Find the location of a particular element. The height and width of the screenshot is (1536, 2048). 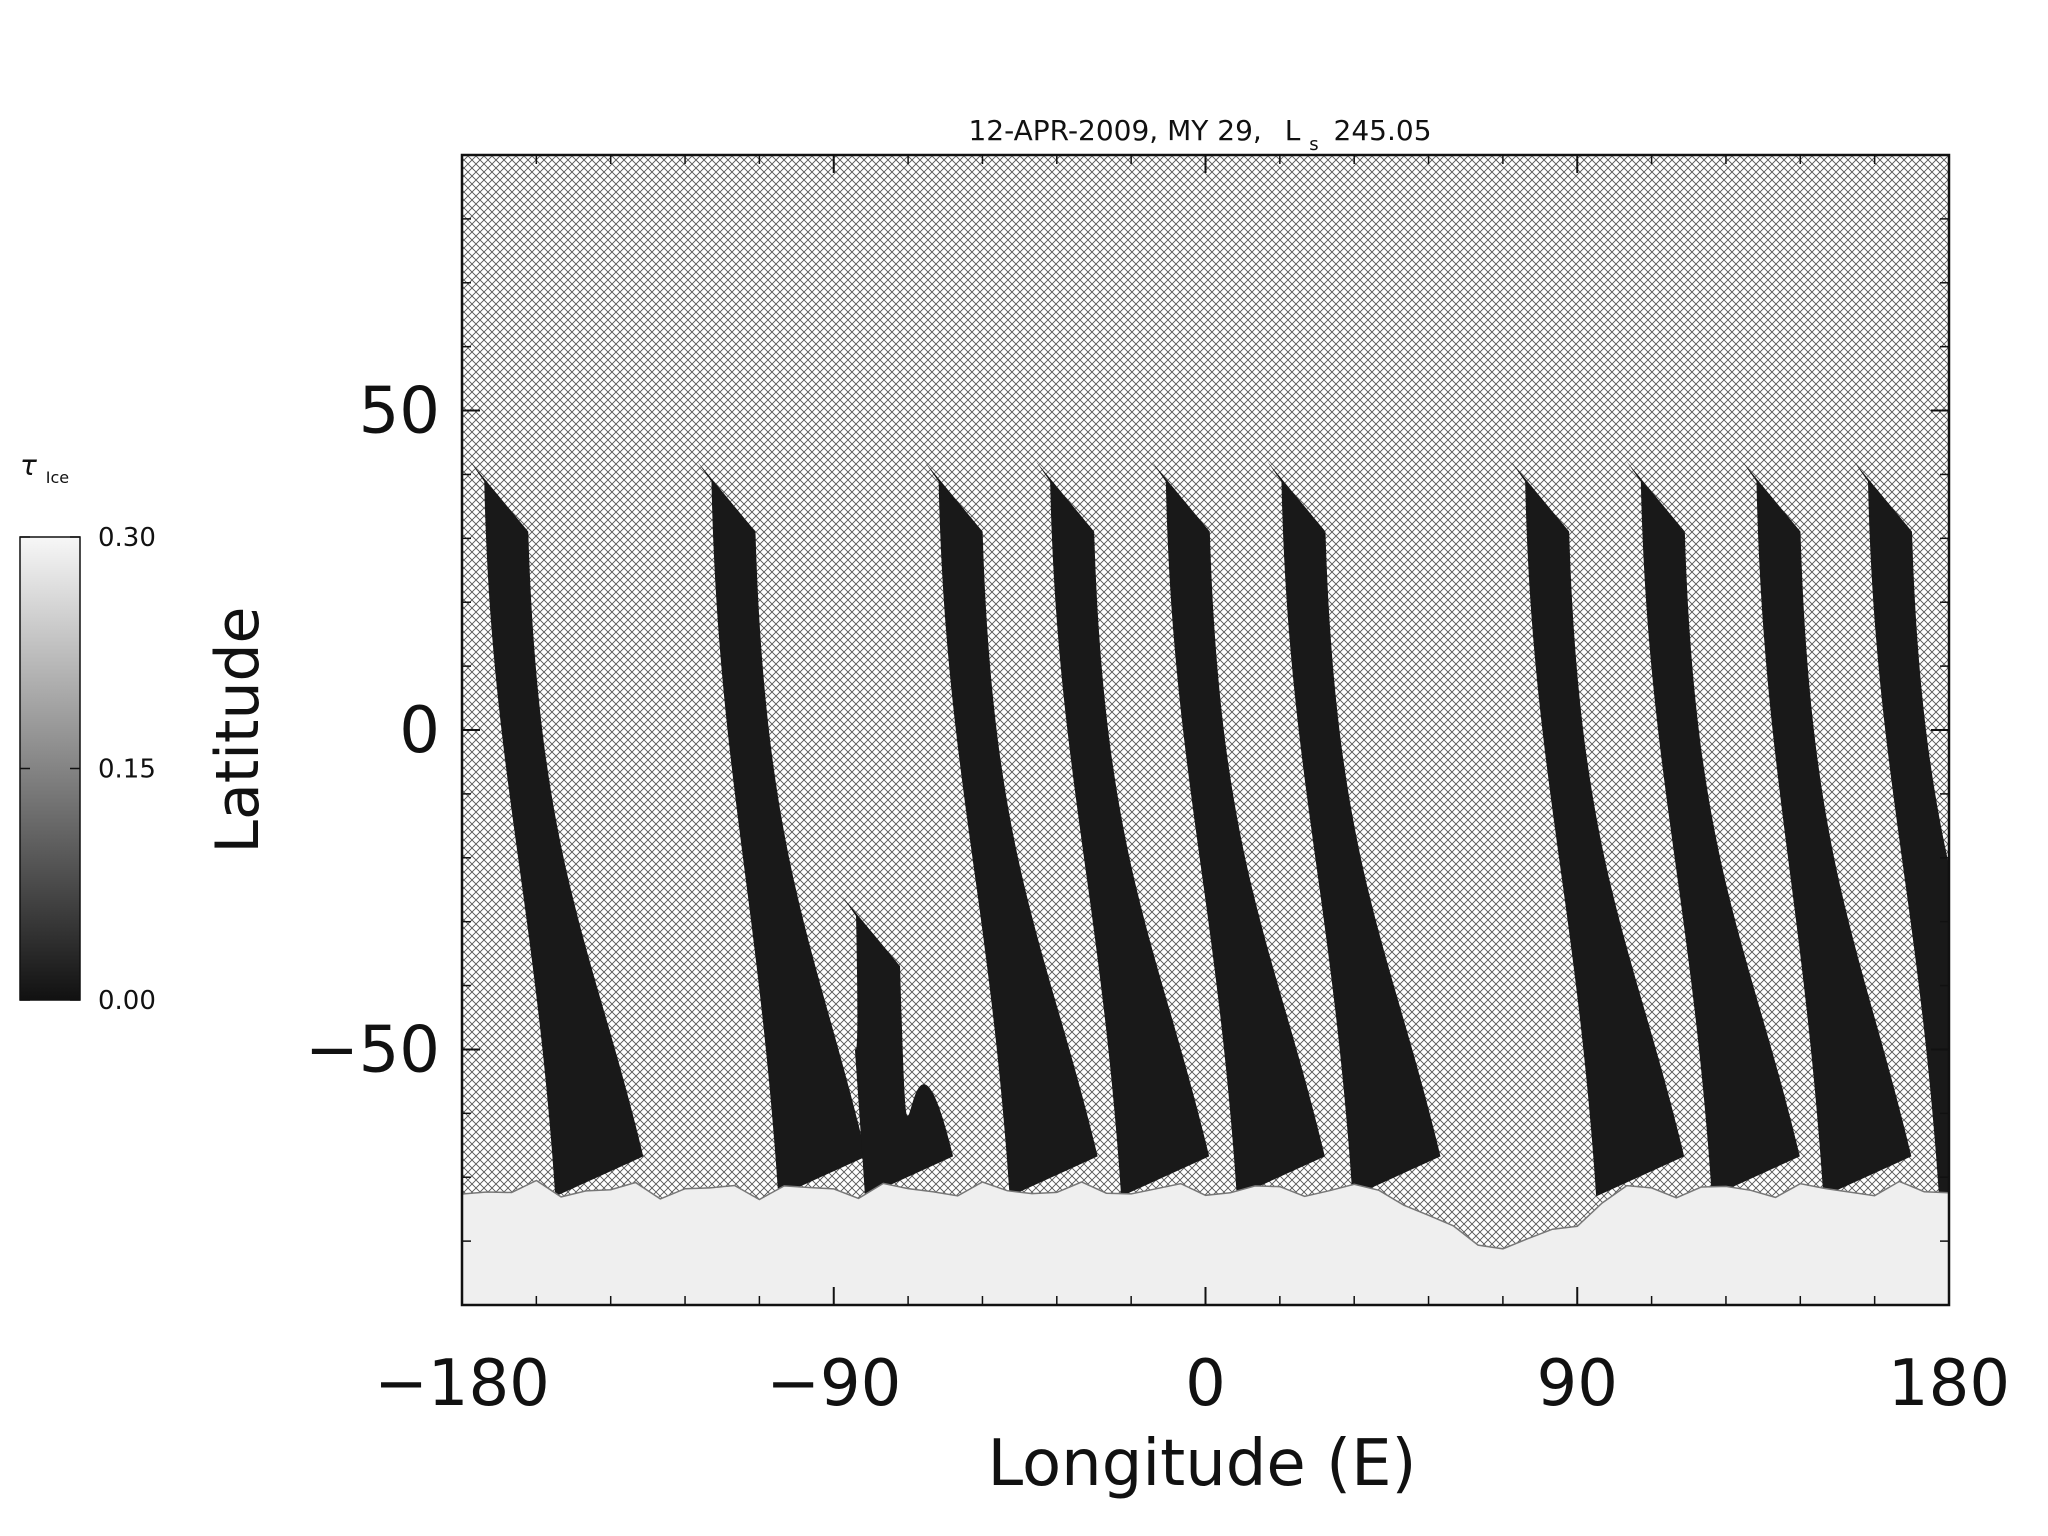

x-tick-label: 0 is located at coordinates (1205, 1384).